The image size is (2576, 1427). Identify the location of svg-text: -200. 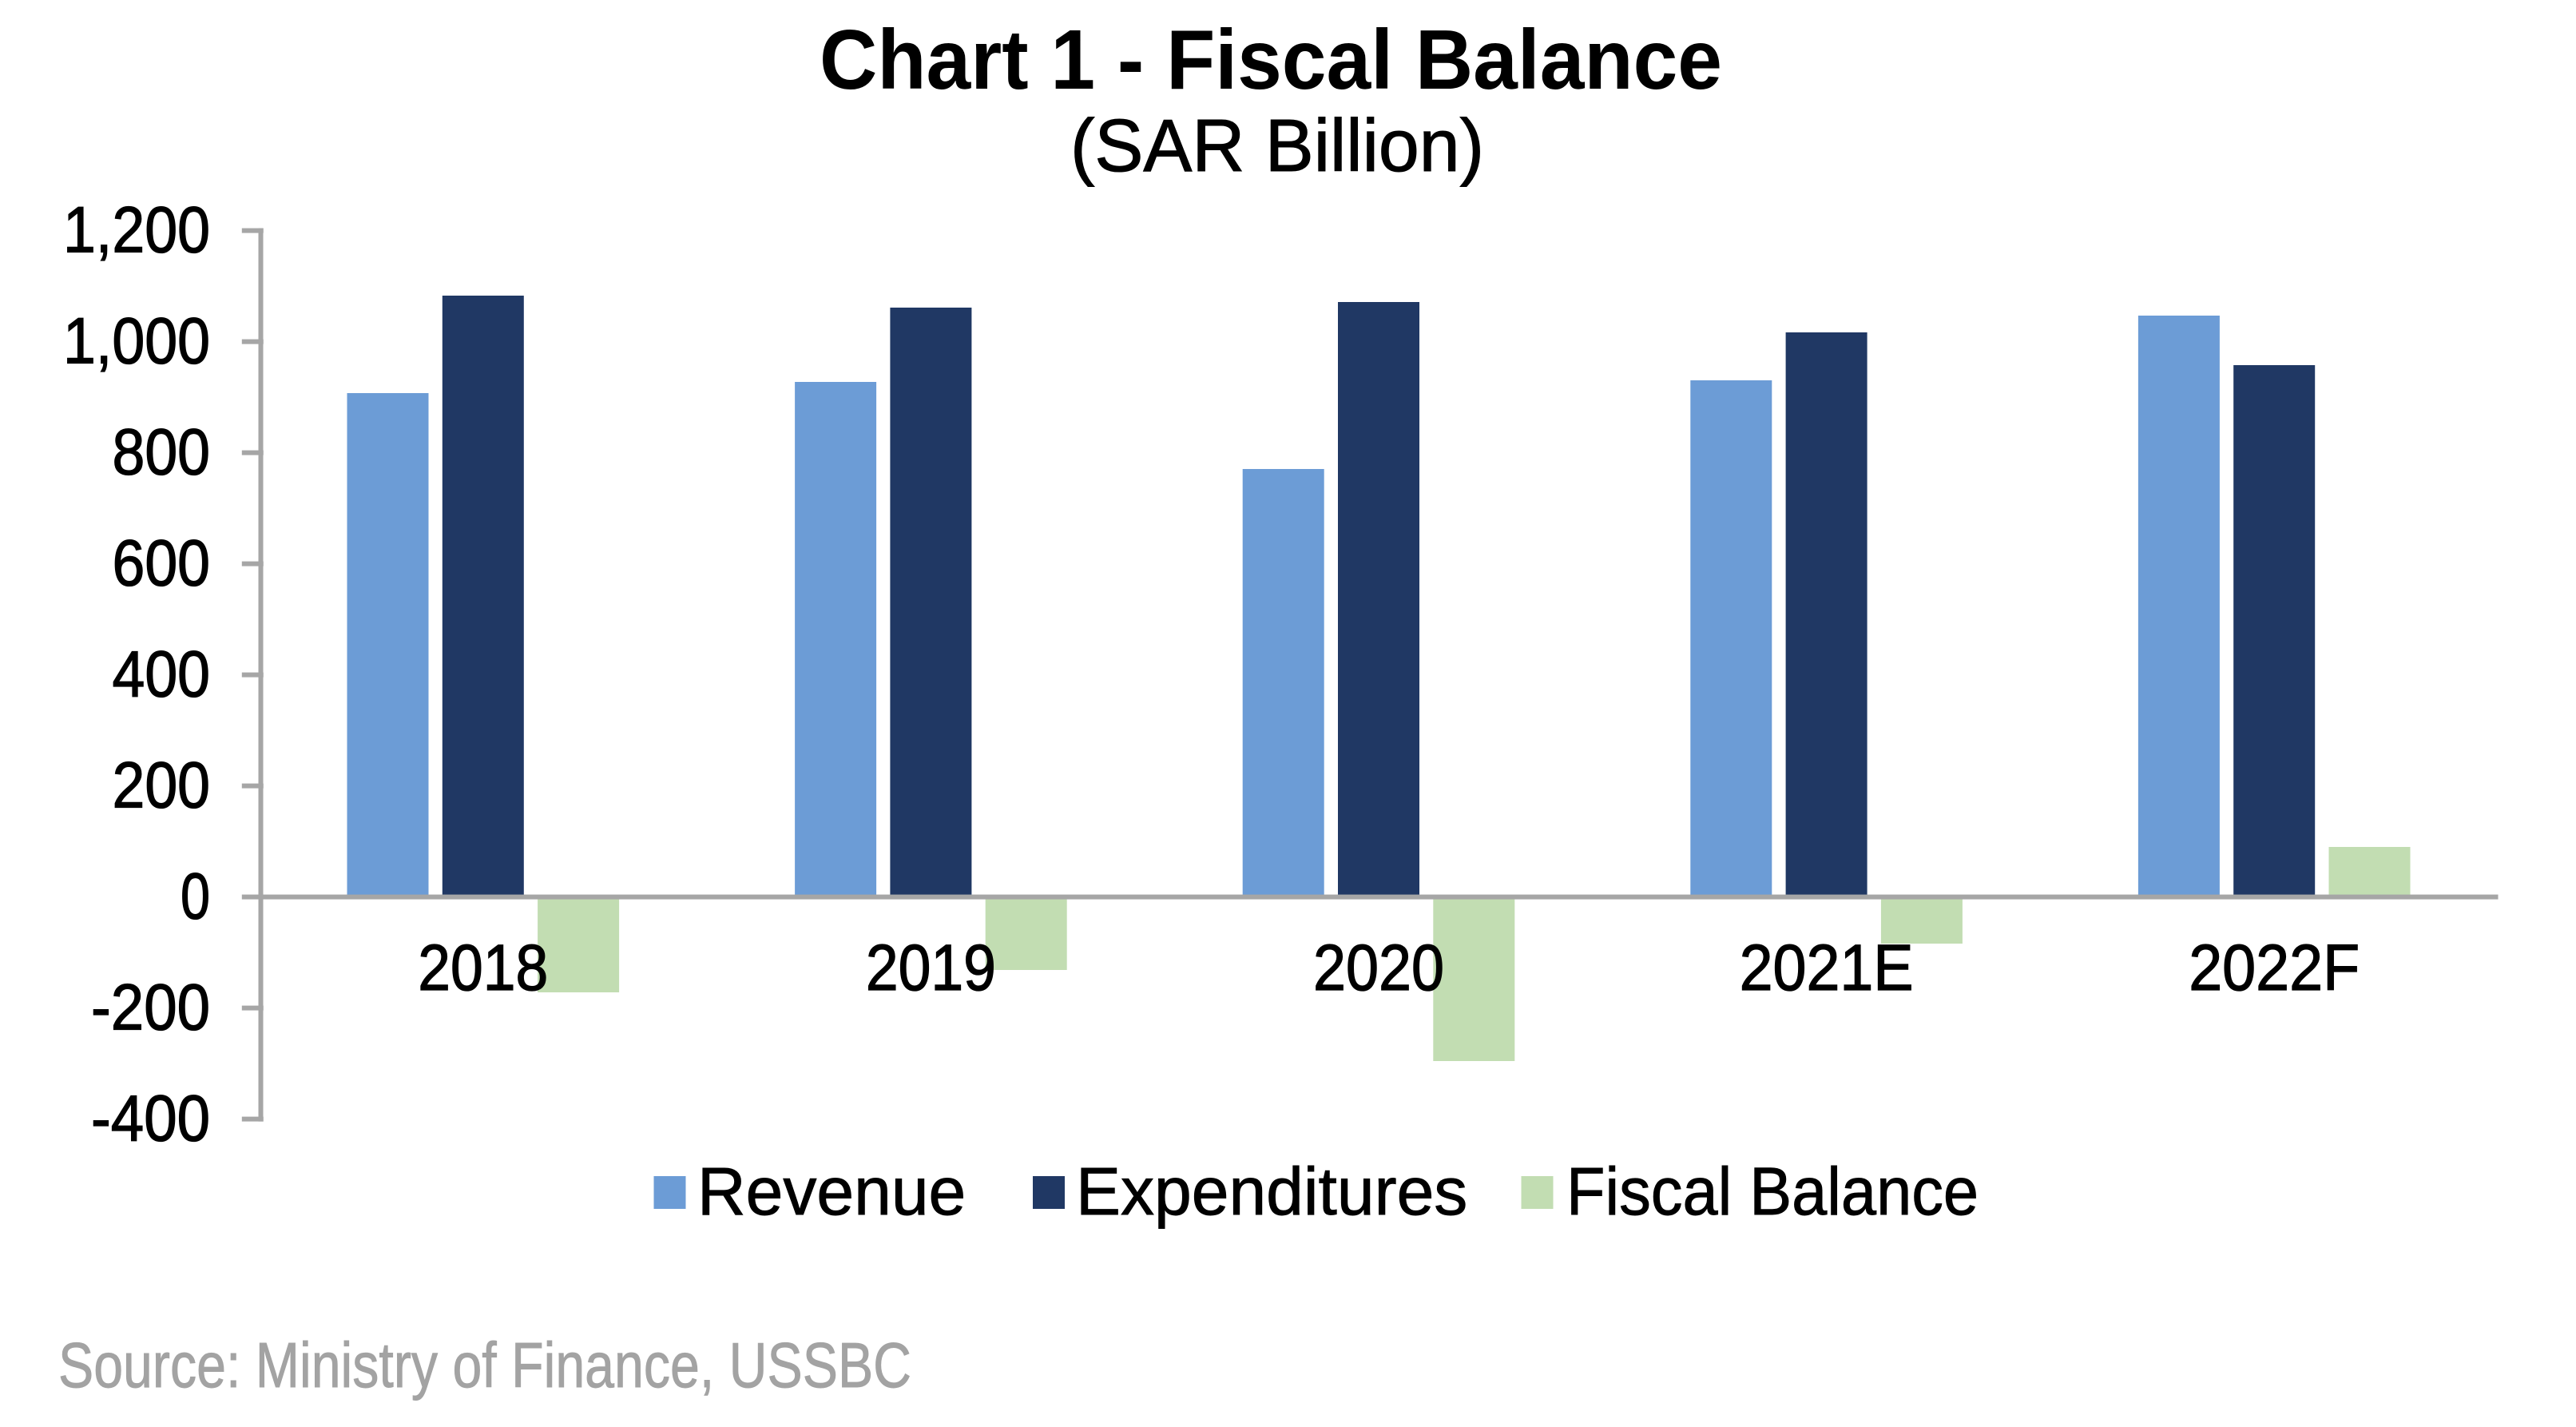
(150, 1008).